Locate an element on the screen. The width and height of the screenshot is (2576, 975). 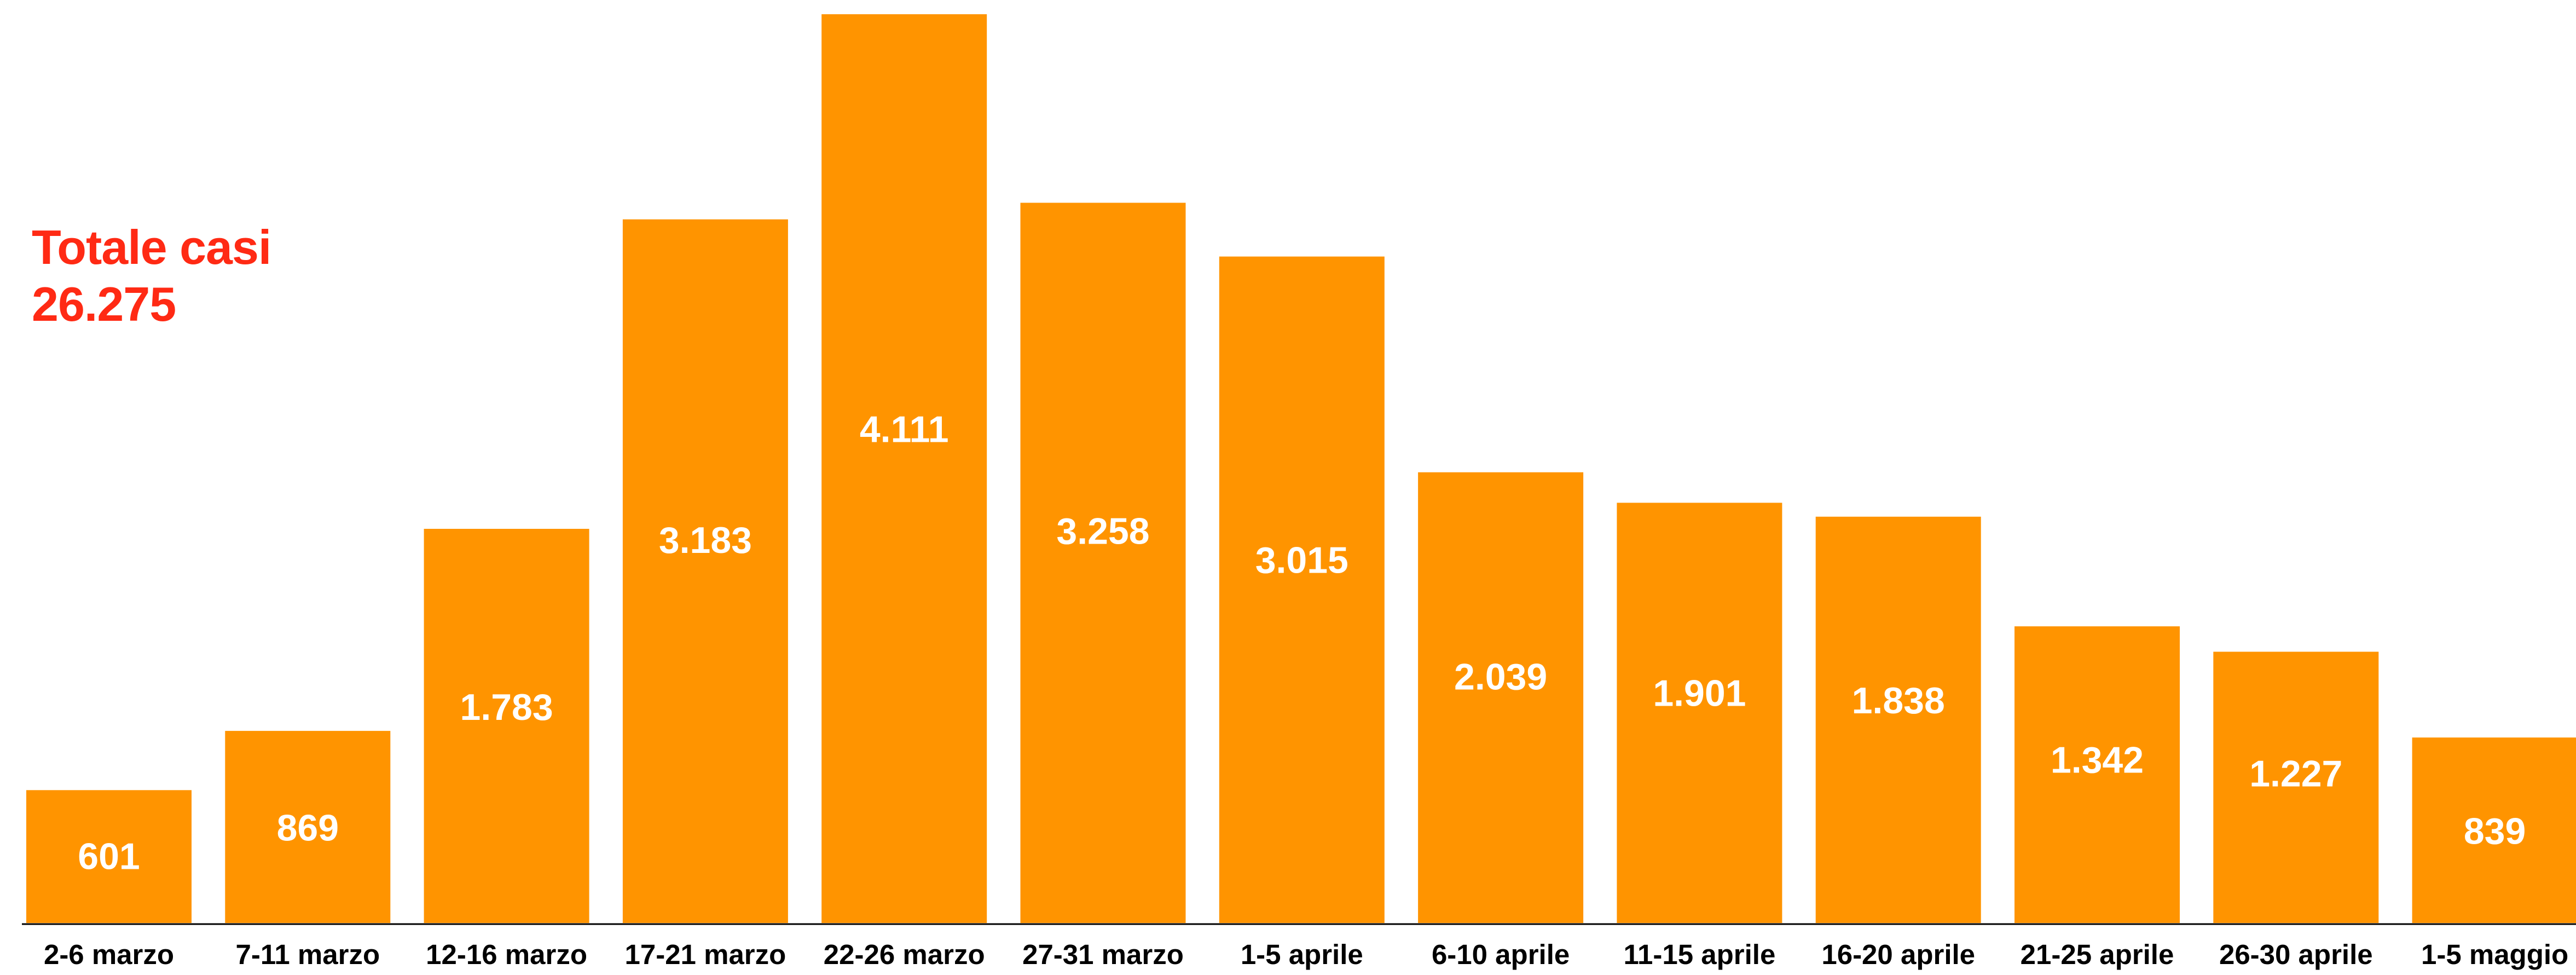
x-tick-label: 1-5 maggio is located at coordinates (2494, 954).